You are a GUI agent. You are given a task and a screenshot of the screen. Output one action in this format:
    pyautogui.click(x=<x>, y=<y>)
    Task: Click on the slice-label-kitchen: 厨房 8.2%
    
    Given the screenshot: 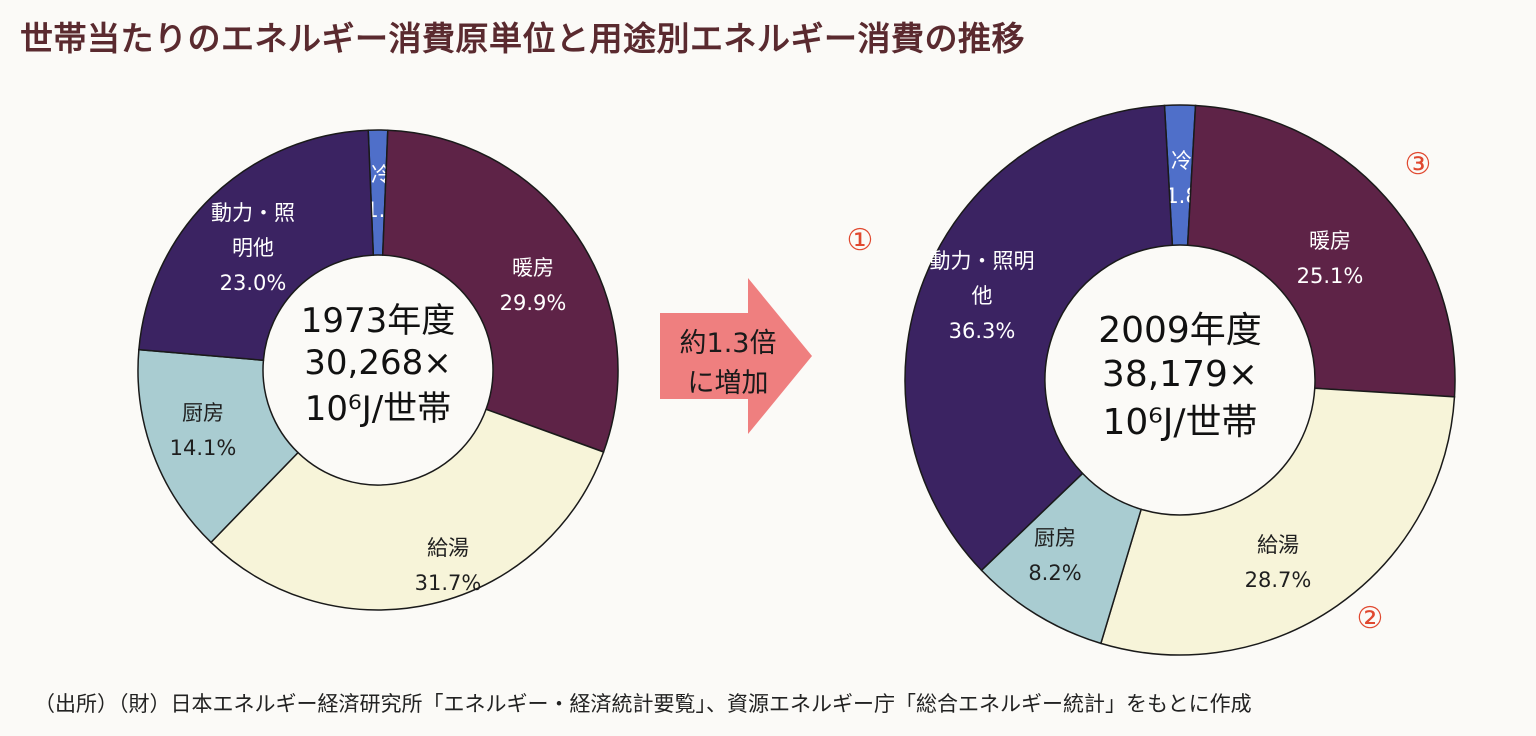 What is the action you would take?
    pyautogui.click(x=1054, y=555)
    